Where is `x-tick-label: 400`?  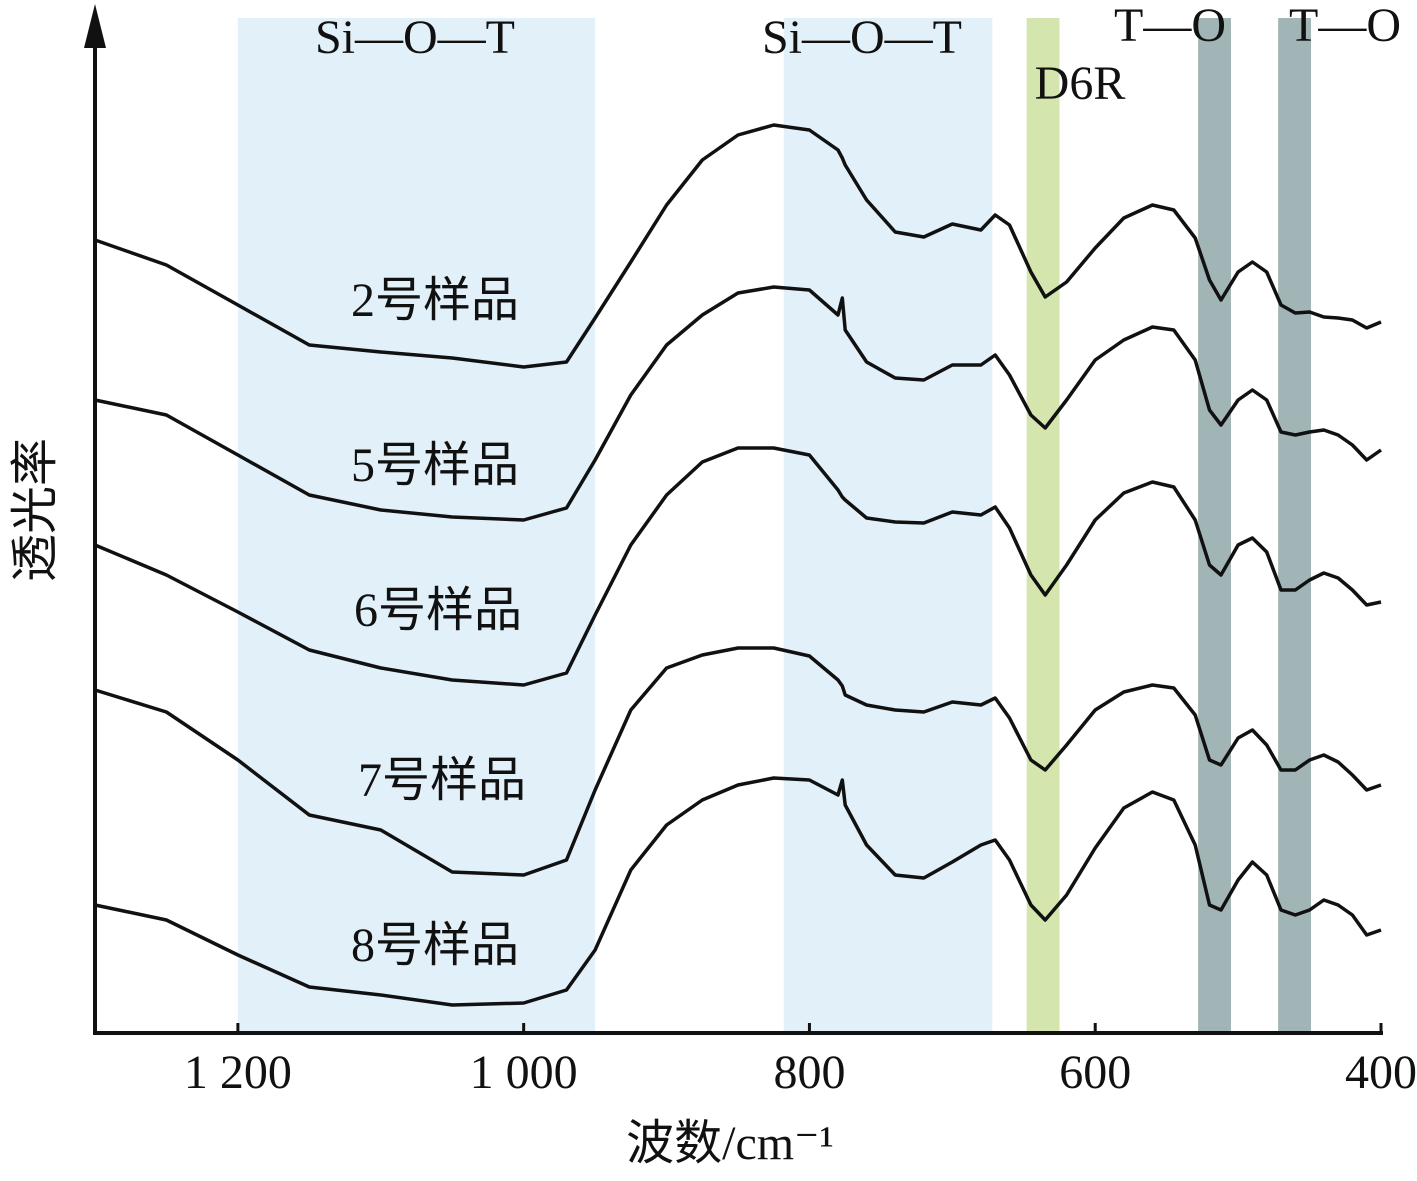
x-tick-label: 400 is located at coordinates (1381, 1072).